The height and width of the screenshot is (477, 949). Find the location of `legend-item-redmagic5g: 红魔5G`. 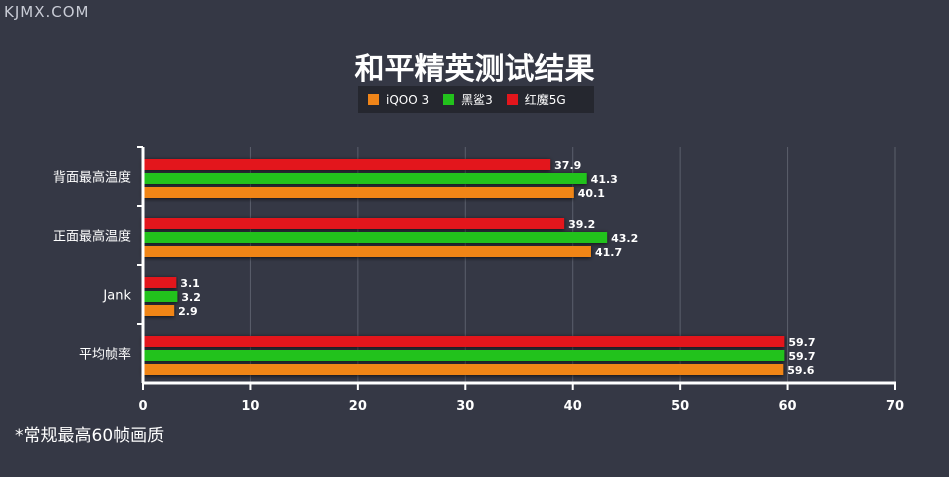

legend-item-redmagic5g: 红魔5G is located at coordinates (536, 99).